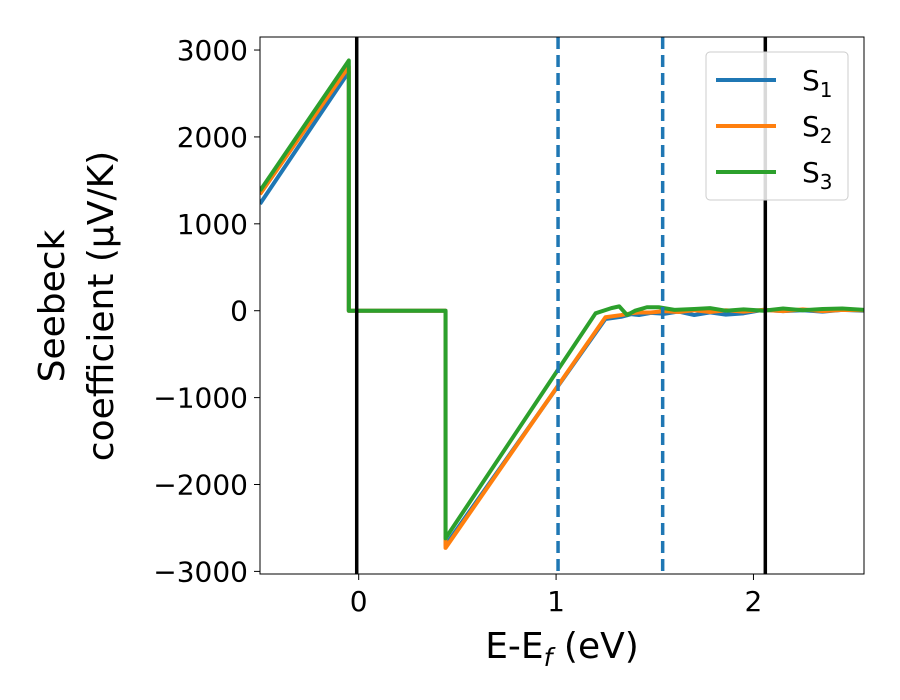 This screenshot has height=700, width=900. I want to click on y-tick-label: −1000, so click(200, 398).